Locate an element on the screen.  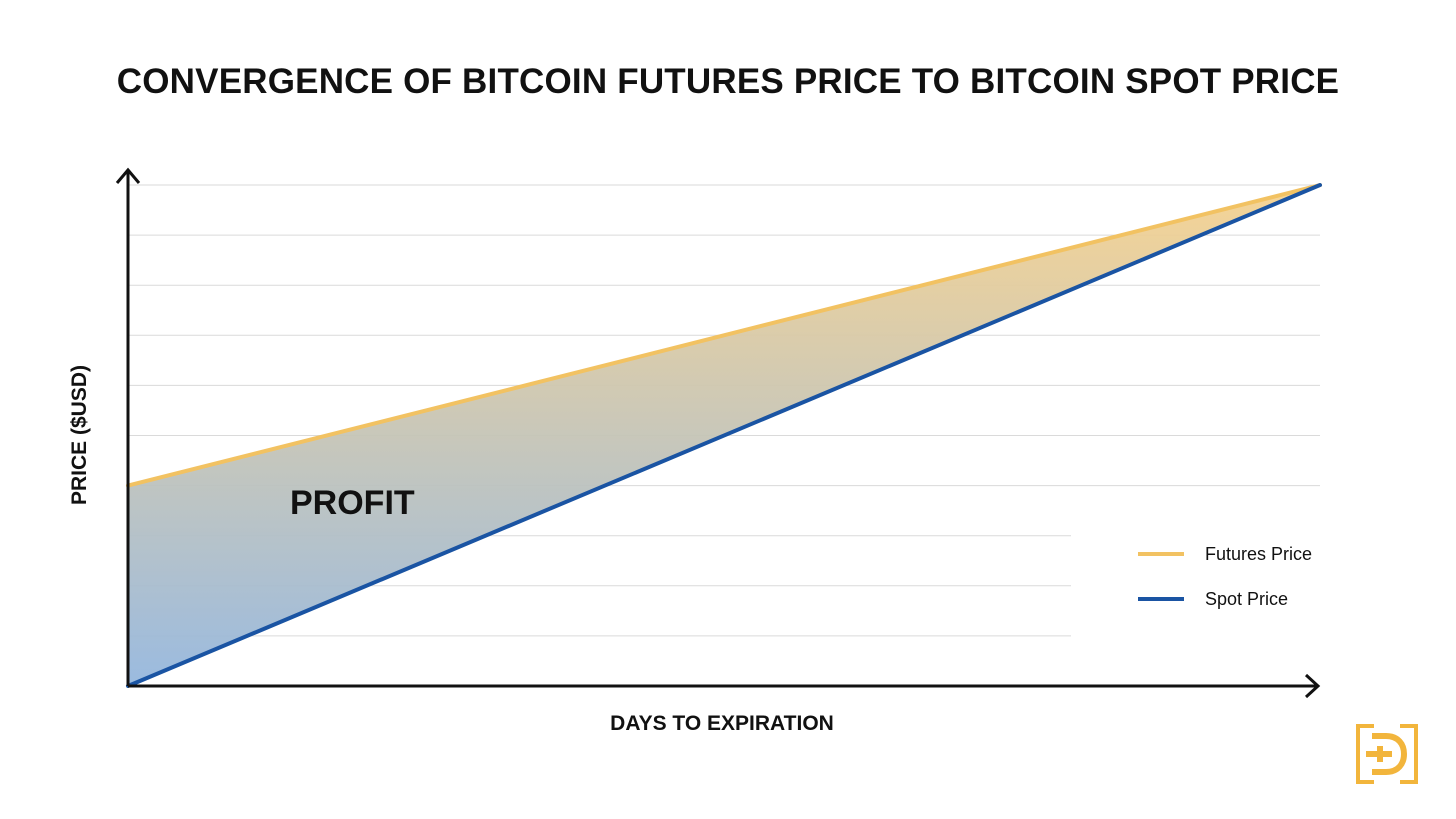
legend-item-spot: Spot Price is located at coordinates (1225, 599).